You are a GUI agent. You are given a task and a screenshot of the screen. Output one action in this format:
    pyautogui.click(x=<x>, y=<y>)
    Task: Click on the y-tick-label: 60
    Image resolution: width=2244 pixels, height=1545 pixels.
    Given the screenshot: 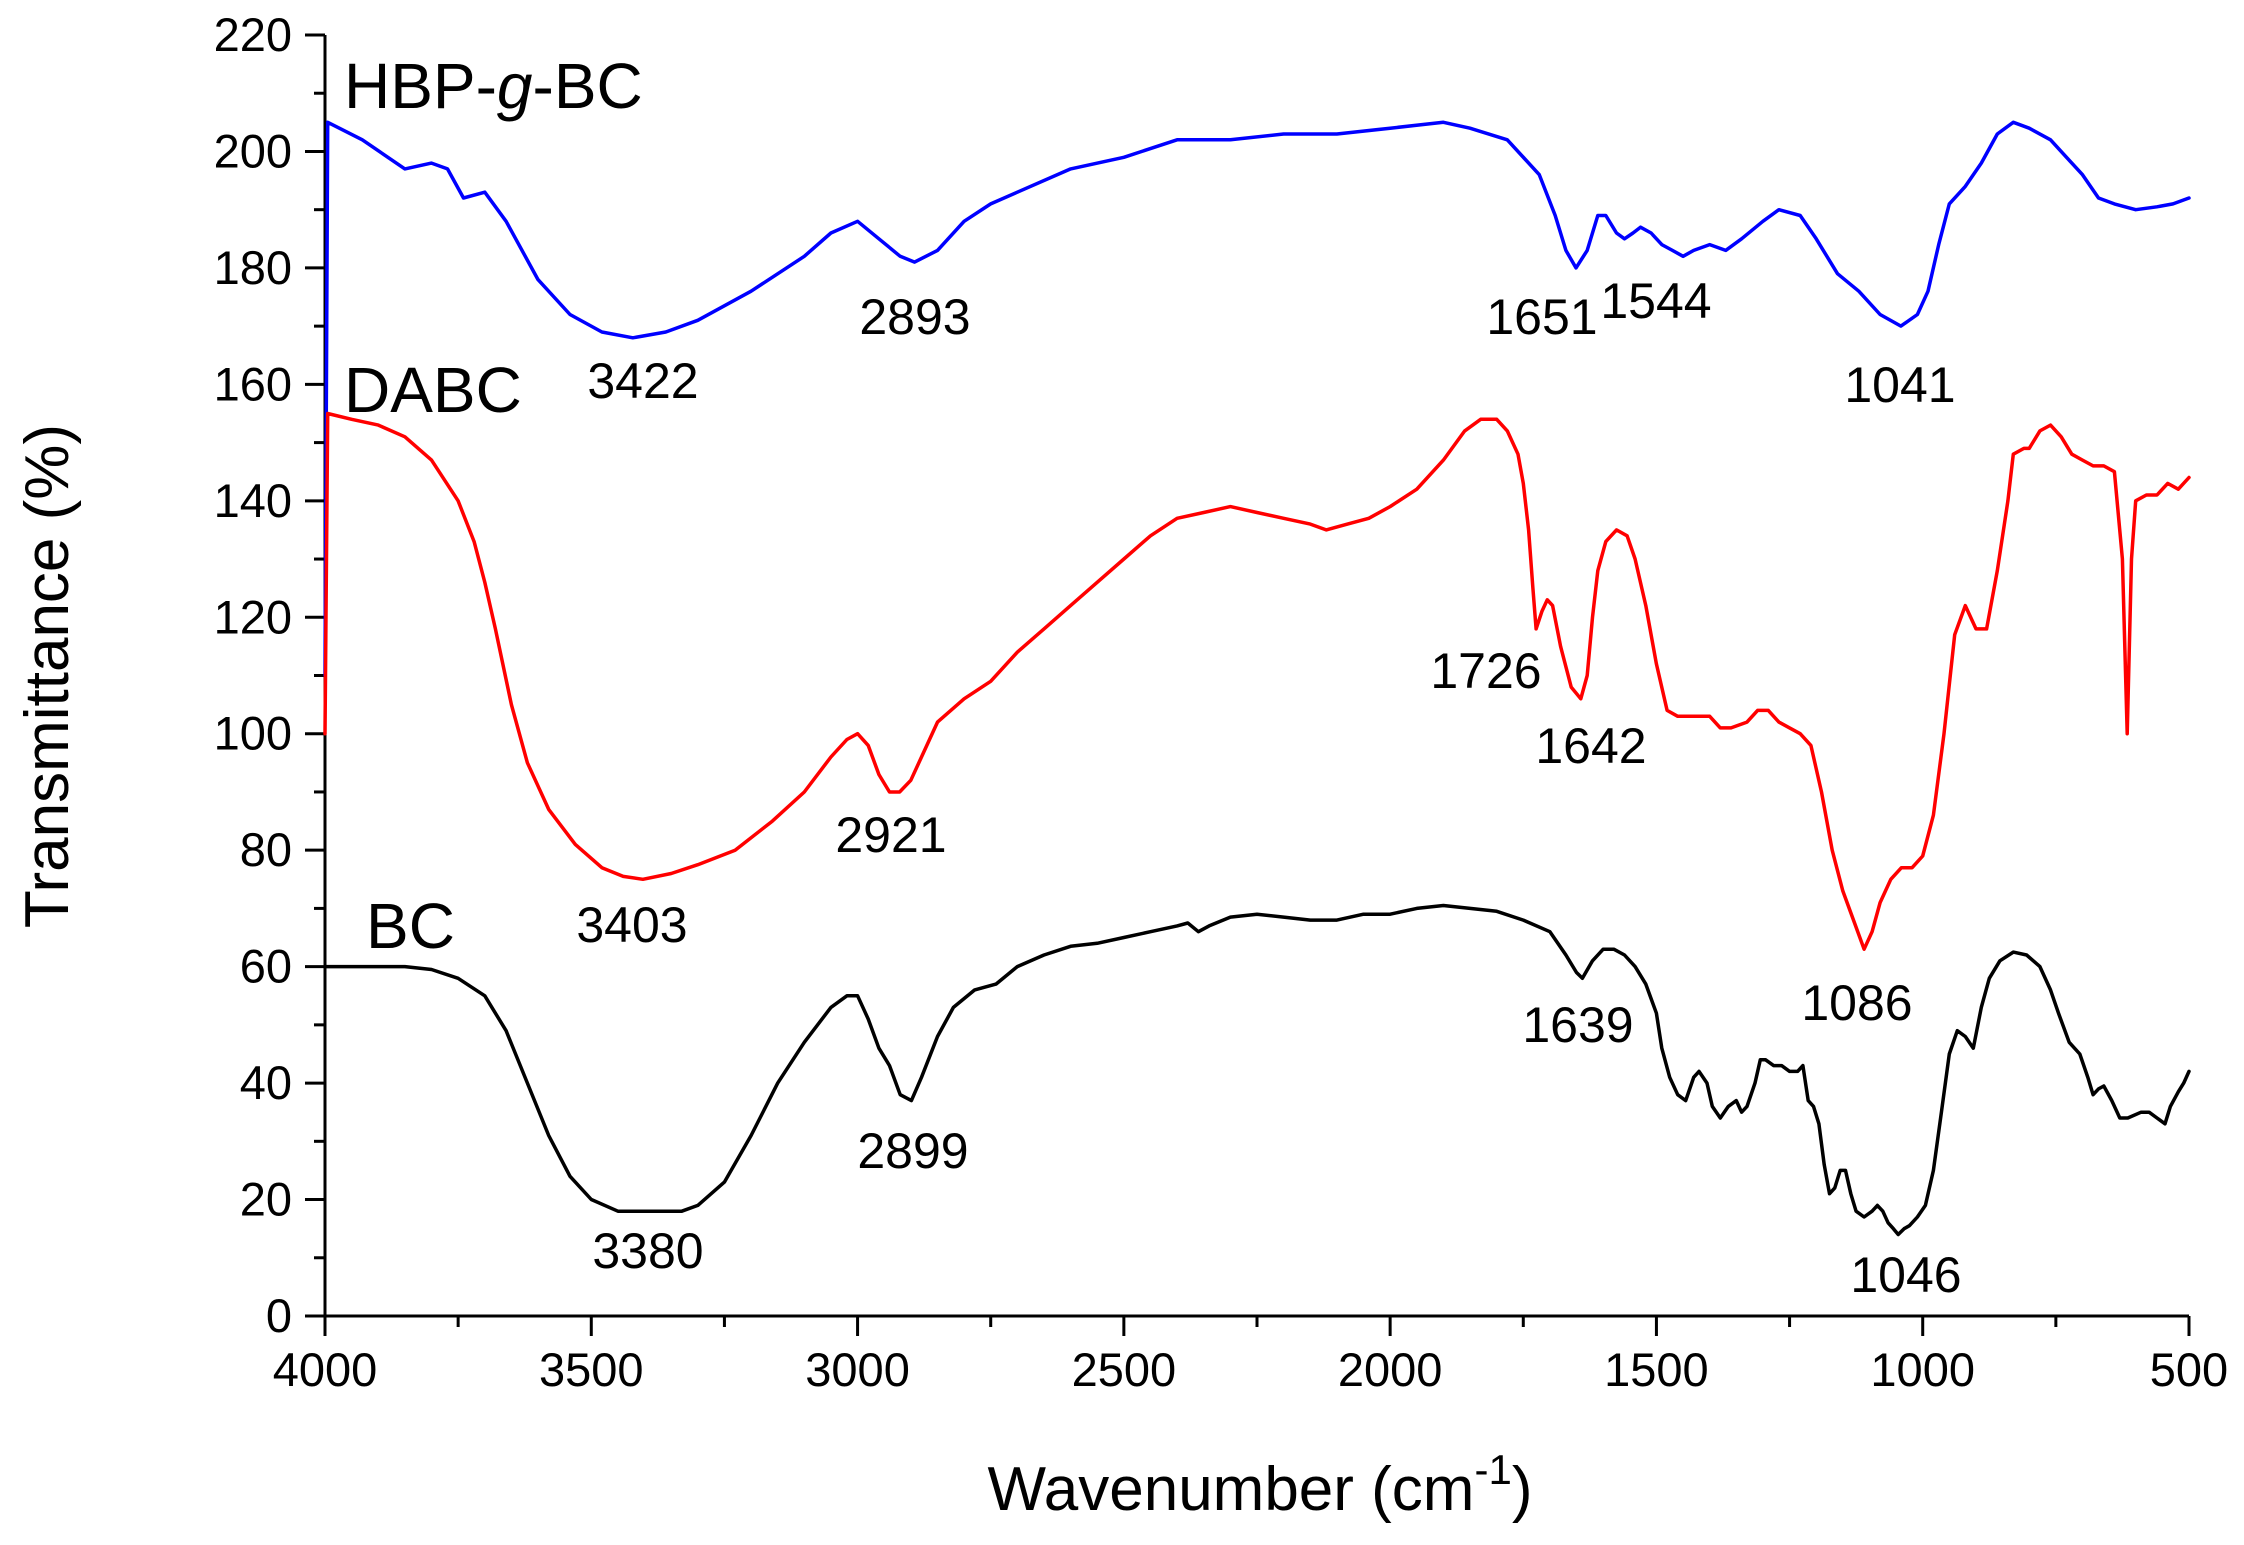 What is the action you would take?
    pyautogui.click(x=266, y=966)
    